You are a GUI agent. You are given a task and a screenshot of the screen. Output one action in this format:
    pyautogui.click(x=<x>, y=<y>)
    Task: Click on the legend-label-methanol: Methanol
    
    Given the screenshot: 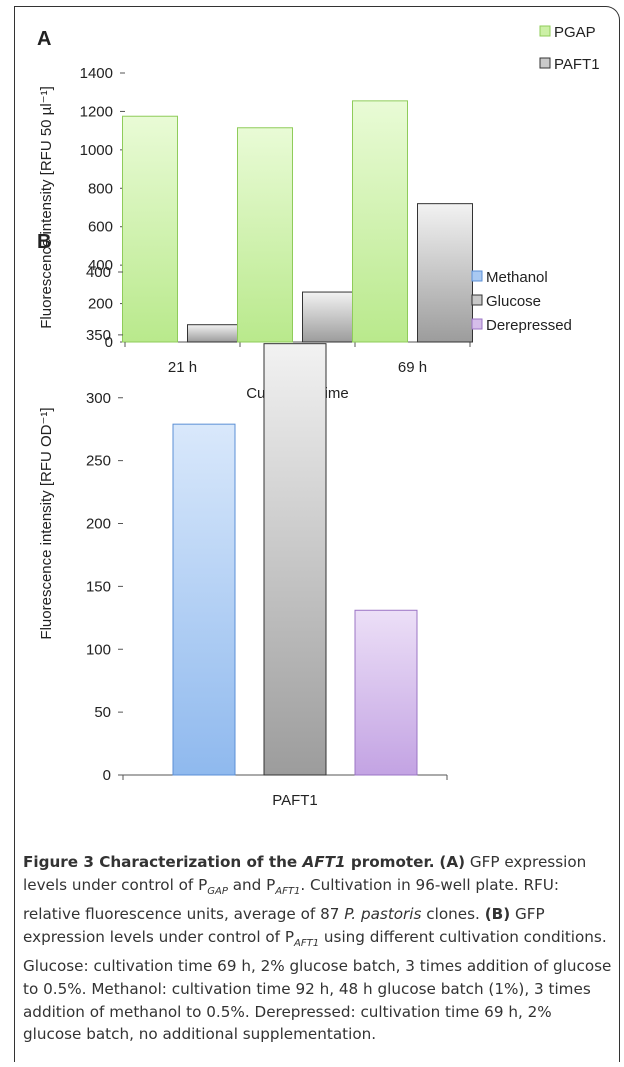 What is the action you would take?
    pyautogui.click(x=517, y=277)
    